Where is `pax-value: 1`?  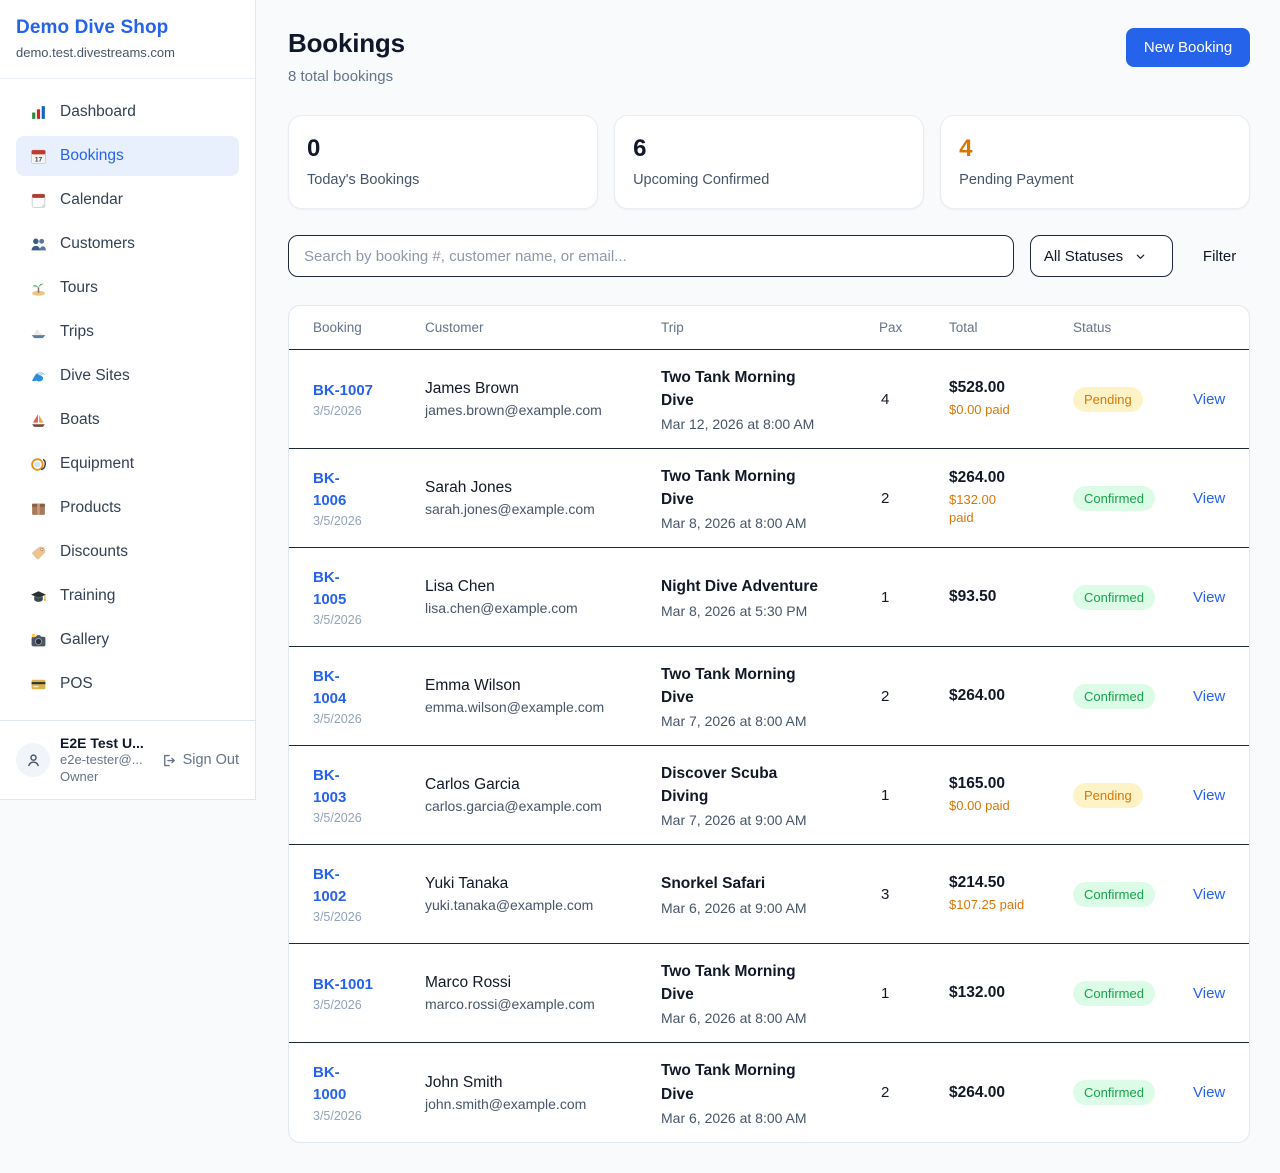
pax-value: 1 is located at coordinates (885, 993).